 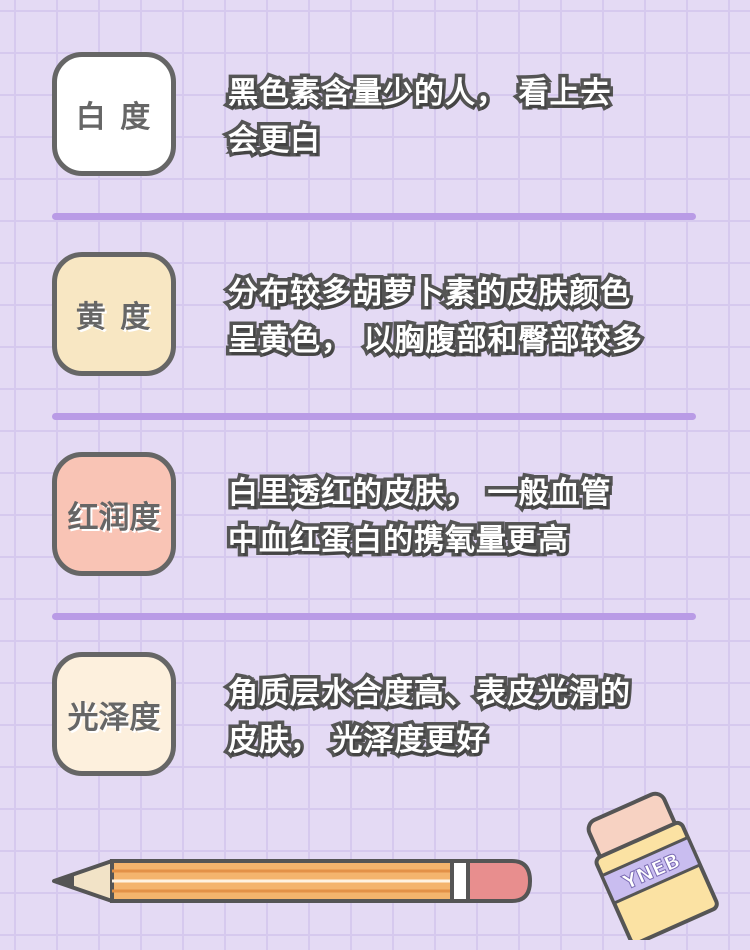 I want to click on item-rosy: 红润度 白里透红的皮肤， 一般血管 中血红蛋白的携氧量更高, so click(x=382, y=517).